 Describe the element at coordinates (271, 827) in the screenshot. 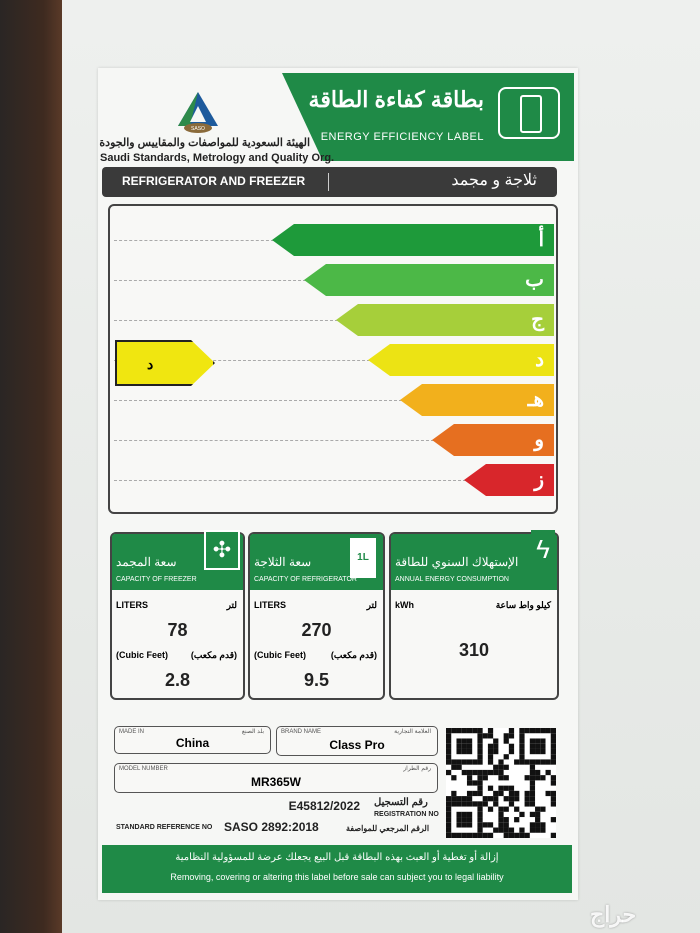

I see `standard-number: SASO 2892:2018` at that location.